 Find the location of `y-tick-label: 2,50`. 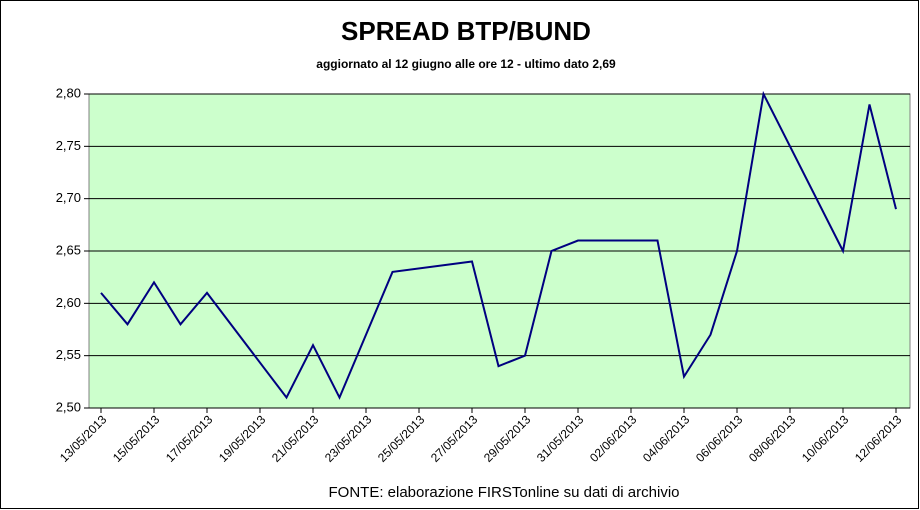

y-tick-label: 2,50 is located at coordinates (68, 406).